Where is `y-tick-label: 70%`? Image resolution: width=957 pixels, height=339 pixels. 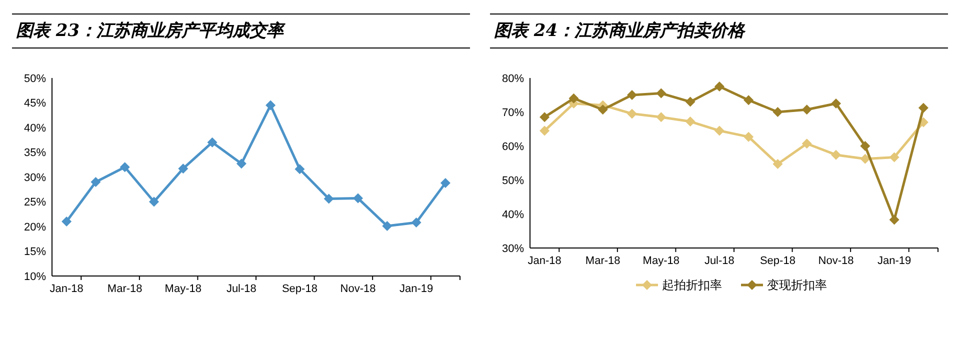
y-tick-label: 70% is located at coordinates (513, 112).